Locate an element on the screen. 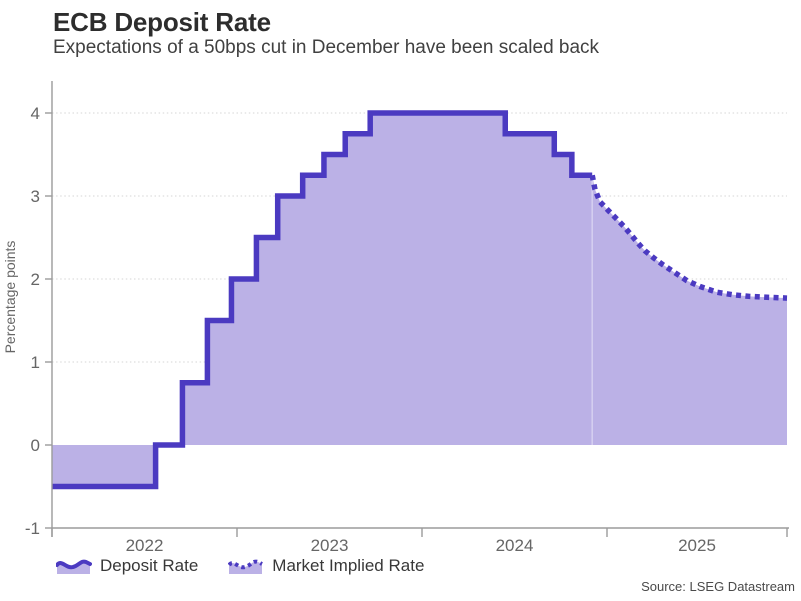 Image resolution: width=801 pixels, height=601 pixels. legend-item-deposit-rate: Deposit Rate is located at coordinates (127, 566).